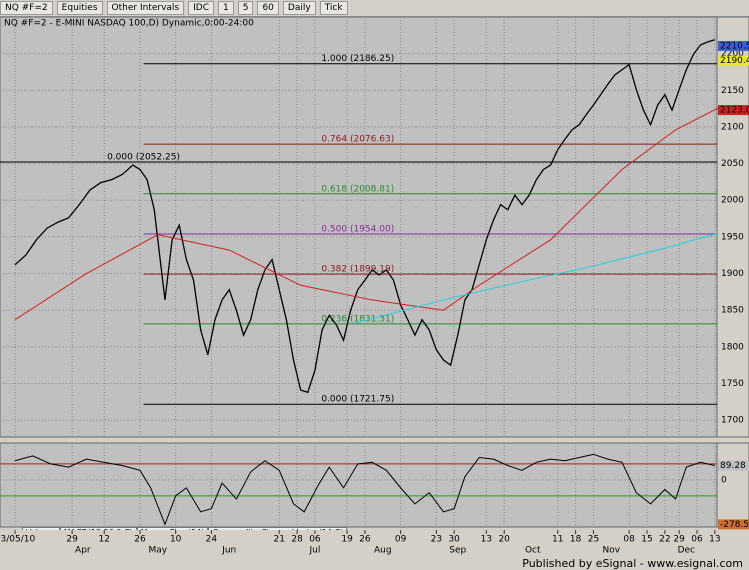  What do you see at coordinates (357, 140) in the screenshot?
I see `fib-level-label: 0.764 (2076.63)` at bounding box center [357, 140].